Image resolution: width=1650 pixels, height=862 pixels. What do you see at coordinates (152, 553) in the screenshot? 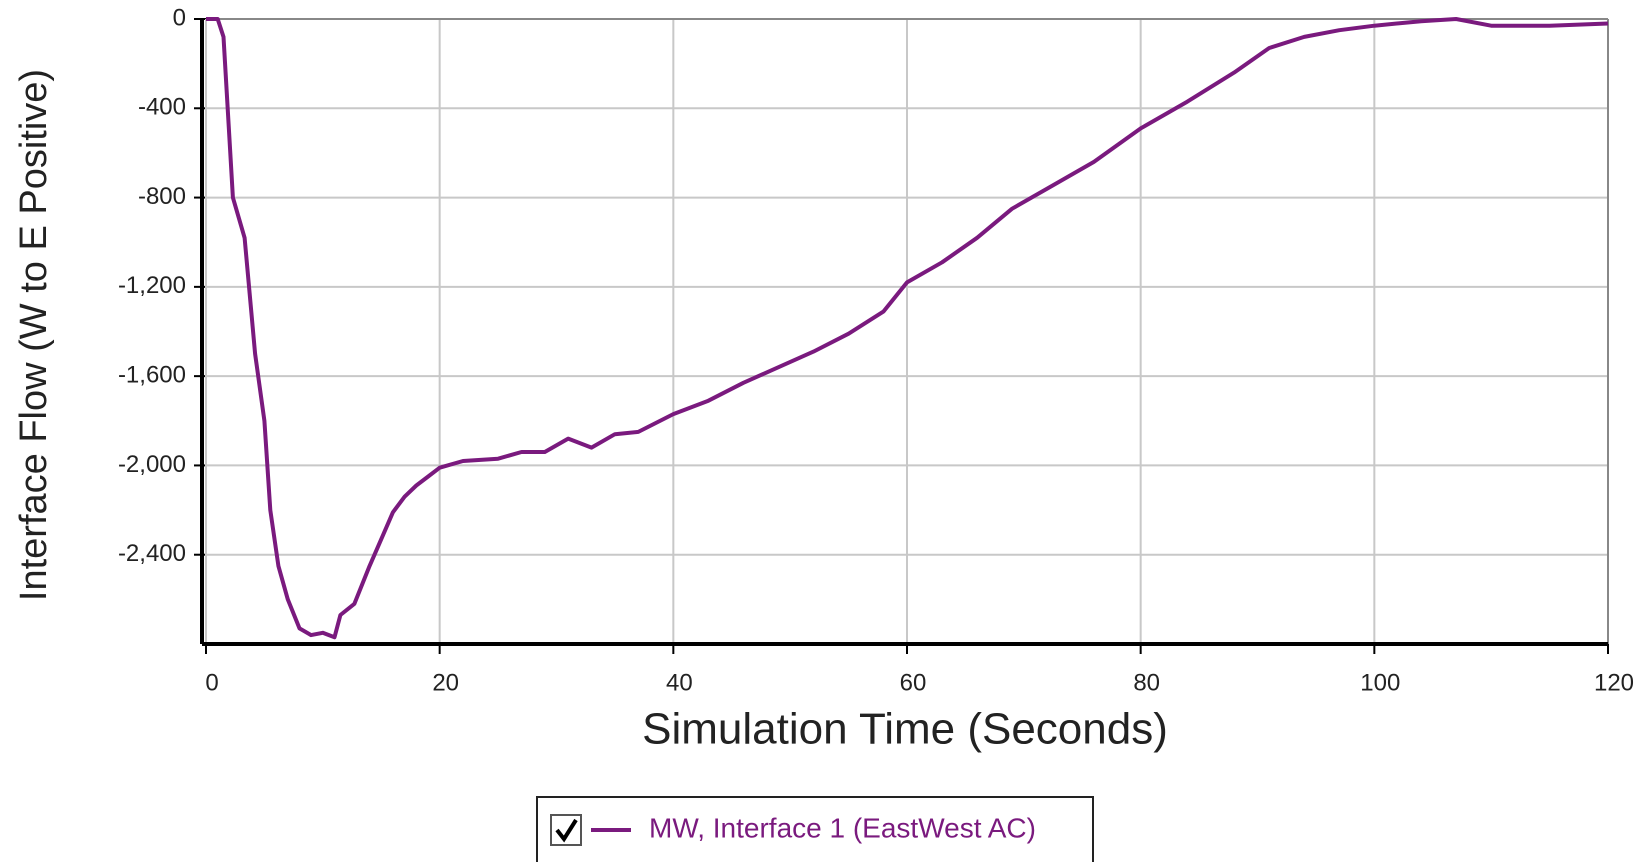
I see `y-tick-label: -2,400` at bounding box center [152, 553].